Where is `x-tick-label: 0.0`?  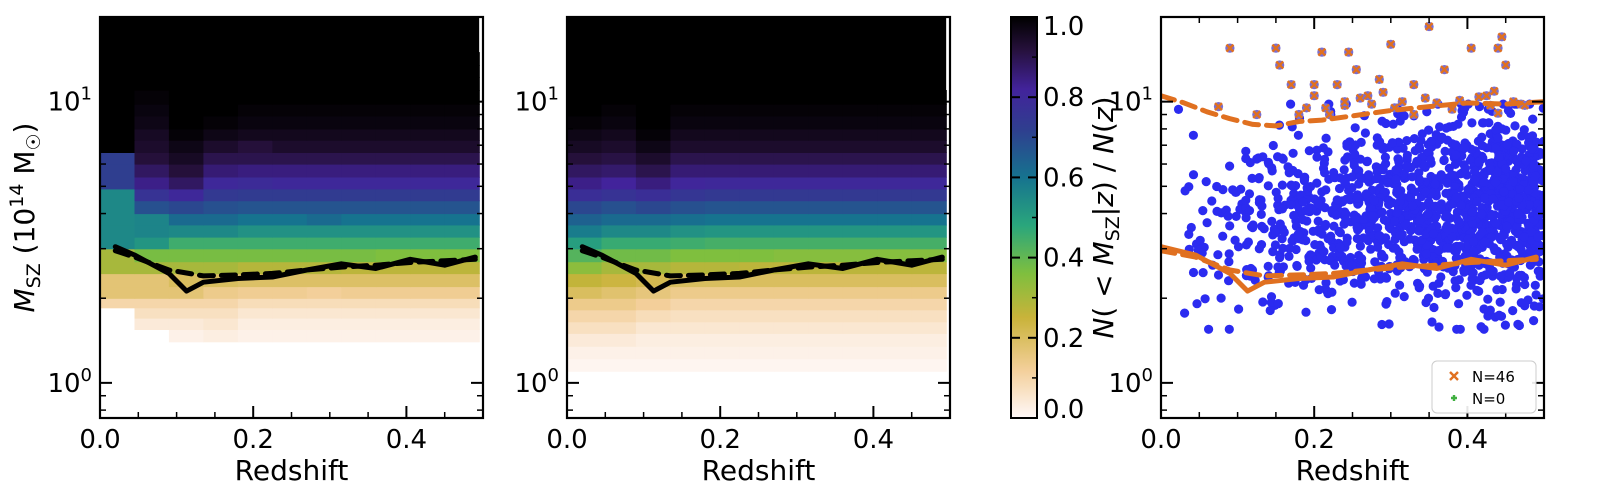
x-tick-label: 0.0 is located at coordinates (1160, 440).